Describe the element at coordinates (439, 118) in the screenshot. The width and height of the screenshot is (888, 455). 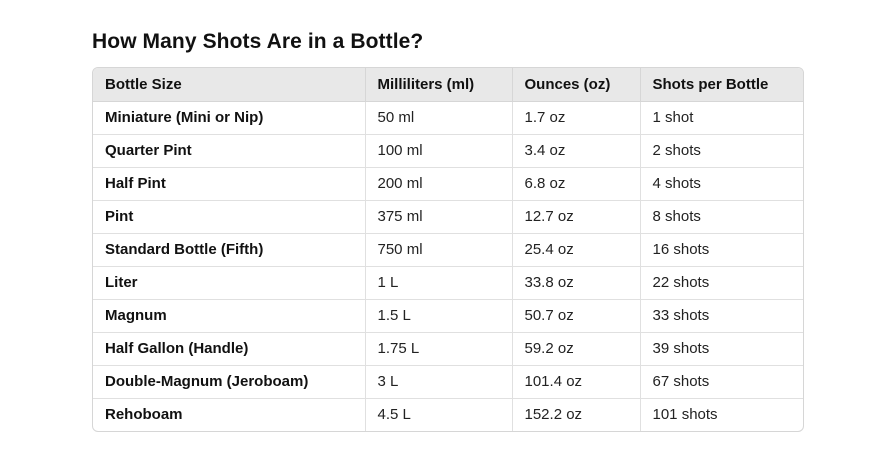
I see `cell-milliliters: 50 ml` at that location.